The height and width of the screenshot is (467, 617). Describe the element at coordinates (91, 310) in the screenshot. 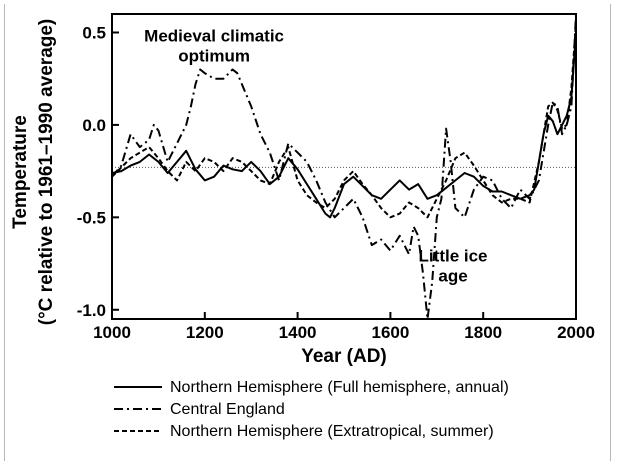

I see `y-tick-label: -1.0` at that location.